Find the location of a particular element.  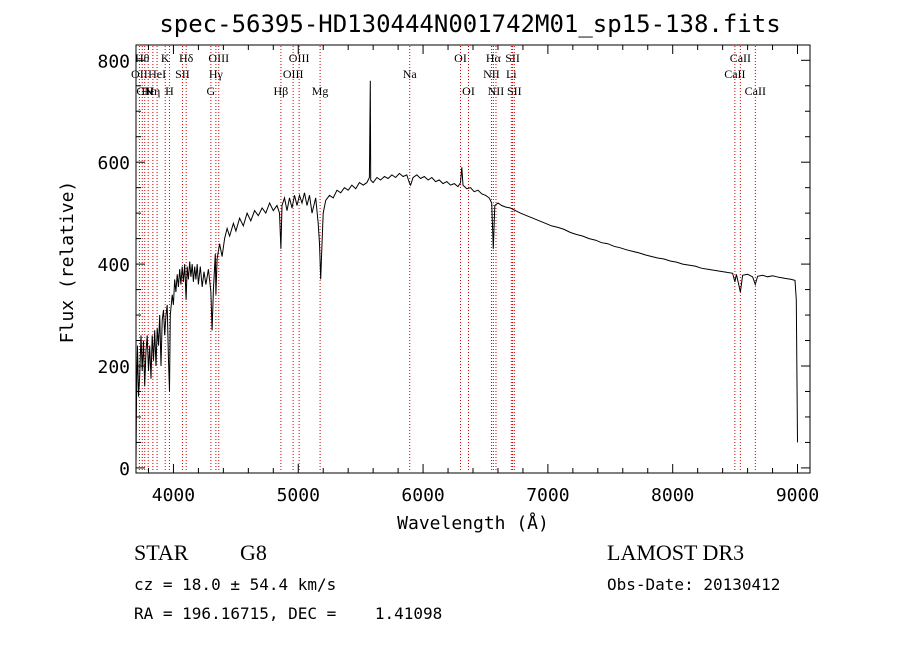

line-label: Hγ is located at coordinates (216, 74).